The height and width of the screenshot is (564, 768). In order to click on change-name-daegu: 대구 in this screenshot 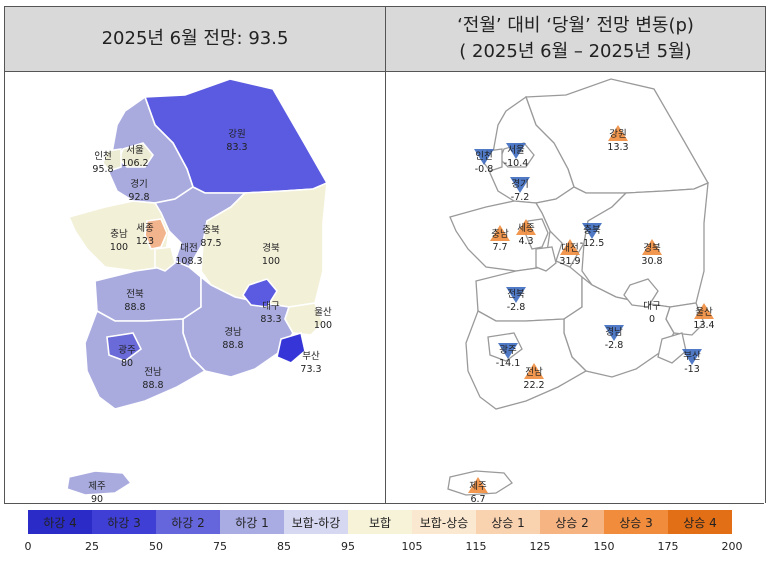, I will do `click(652, 306)`.